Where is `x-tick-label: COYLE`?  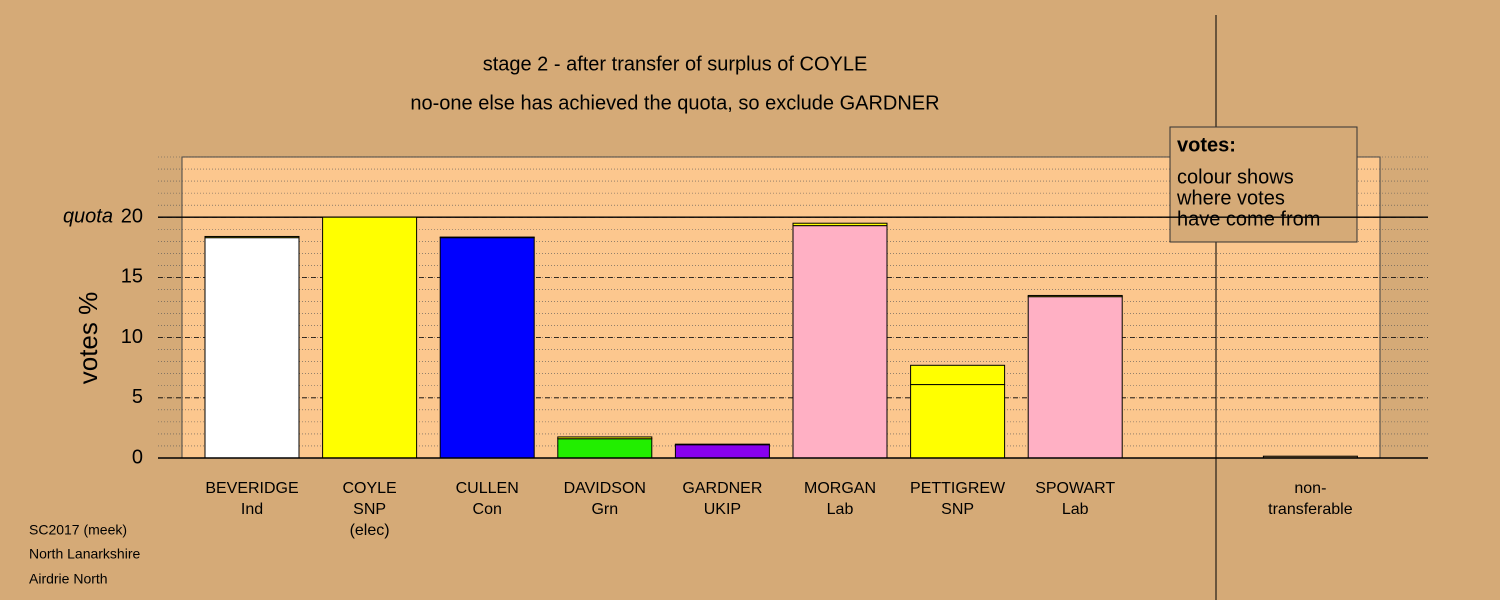 x-tick-label: COYLE is located at coordinates (369, 488).